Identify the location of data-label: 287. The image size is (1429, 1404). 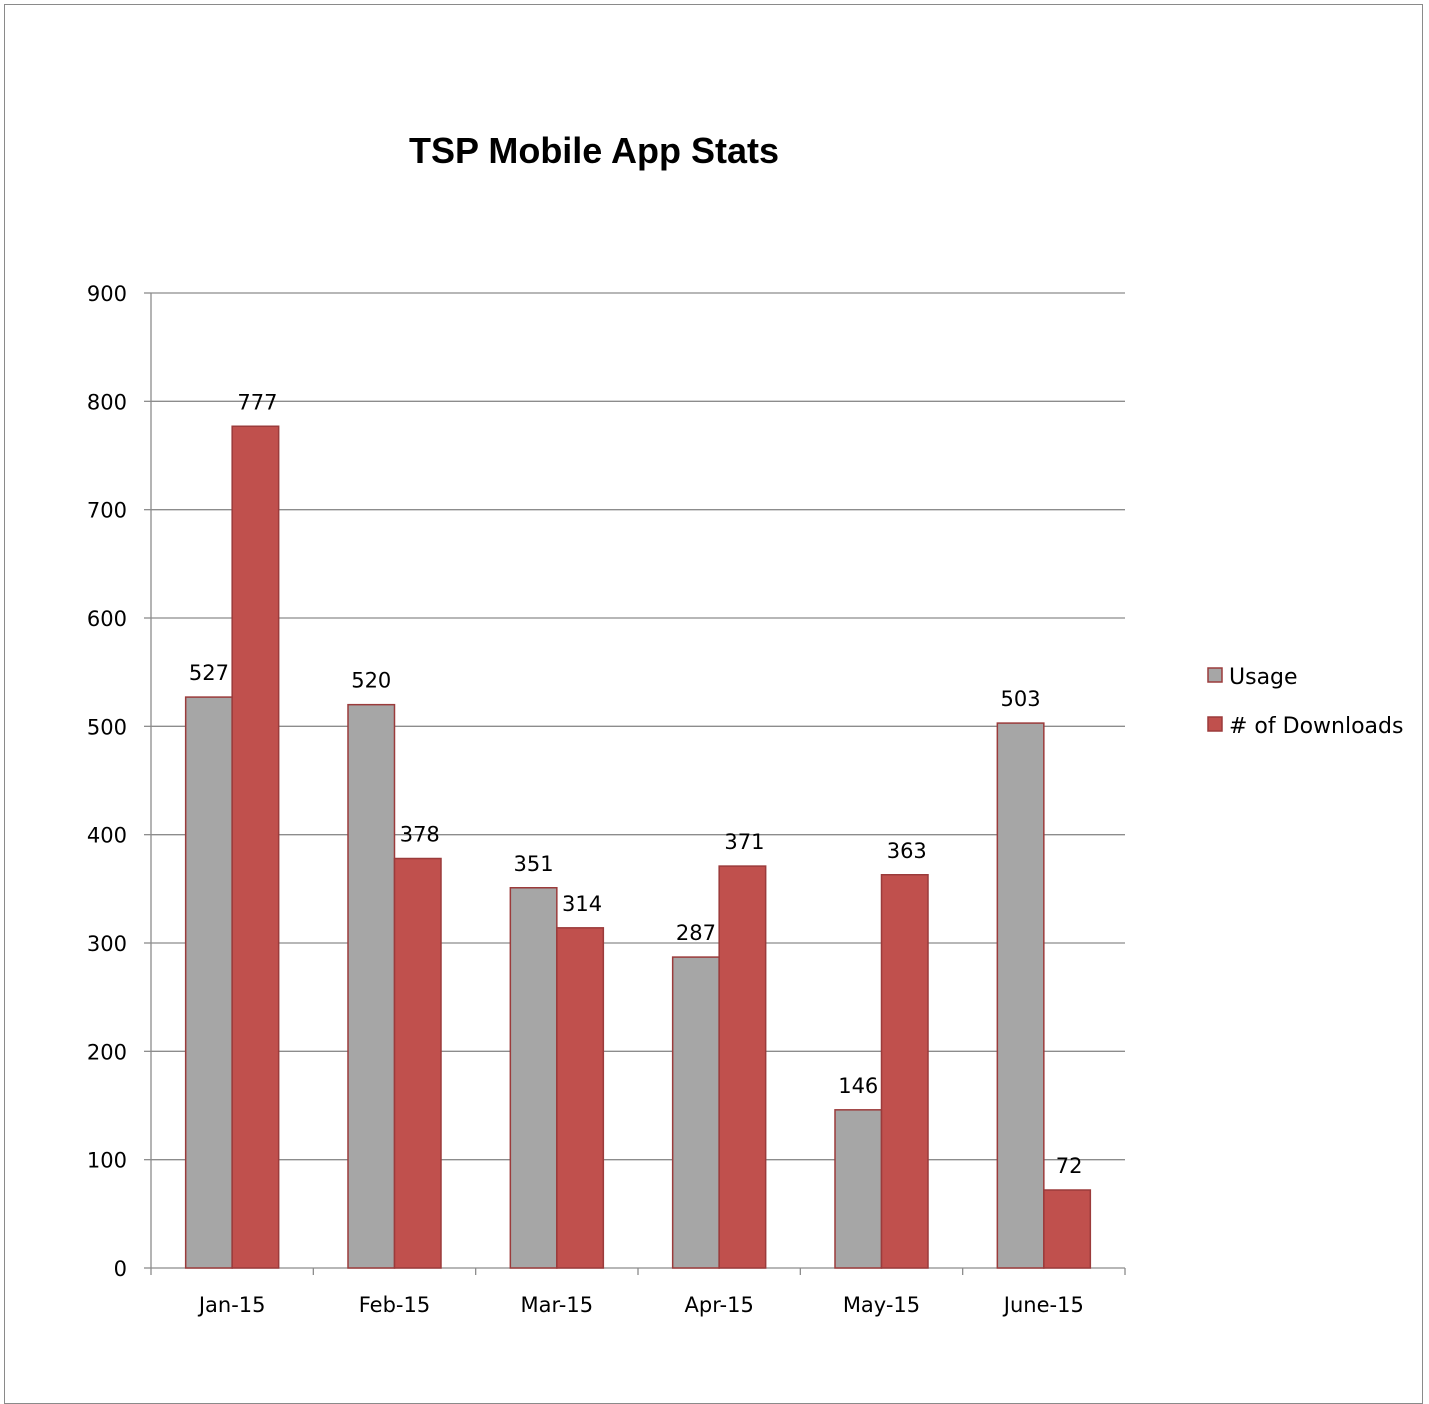
(696, 933).